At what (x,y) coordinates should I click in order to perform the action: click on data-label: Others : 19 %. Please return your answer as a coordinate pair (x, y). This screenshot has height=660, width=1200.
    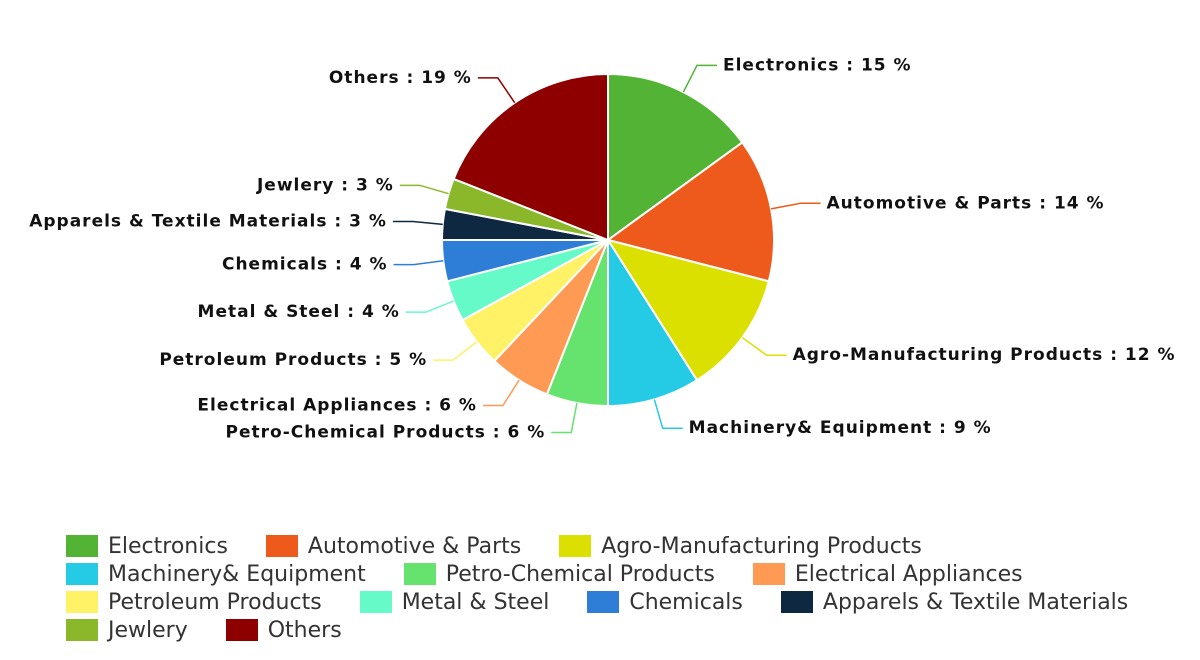
    Looking at the image, I should click on (400, 78).